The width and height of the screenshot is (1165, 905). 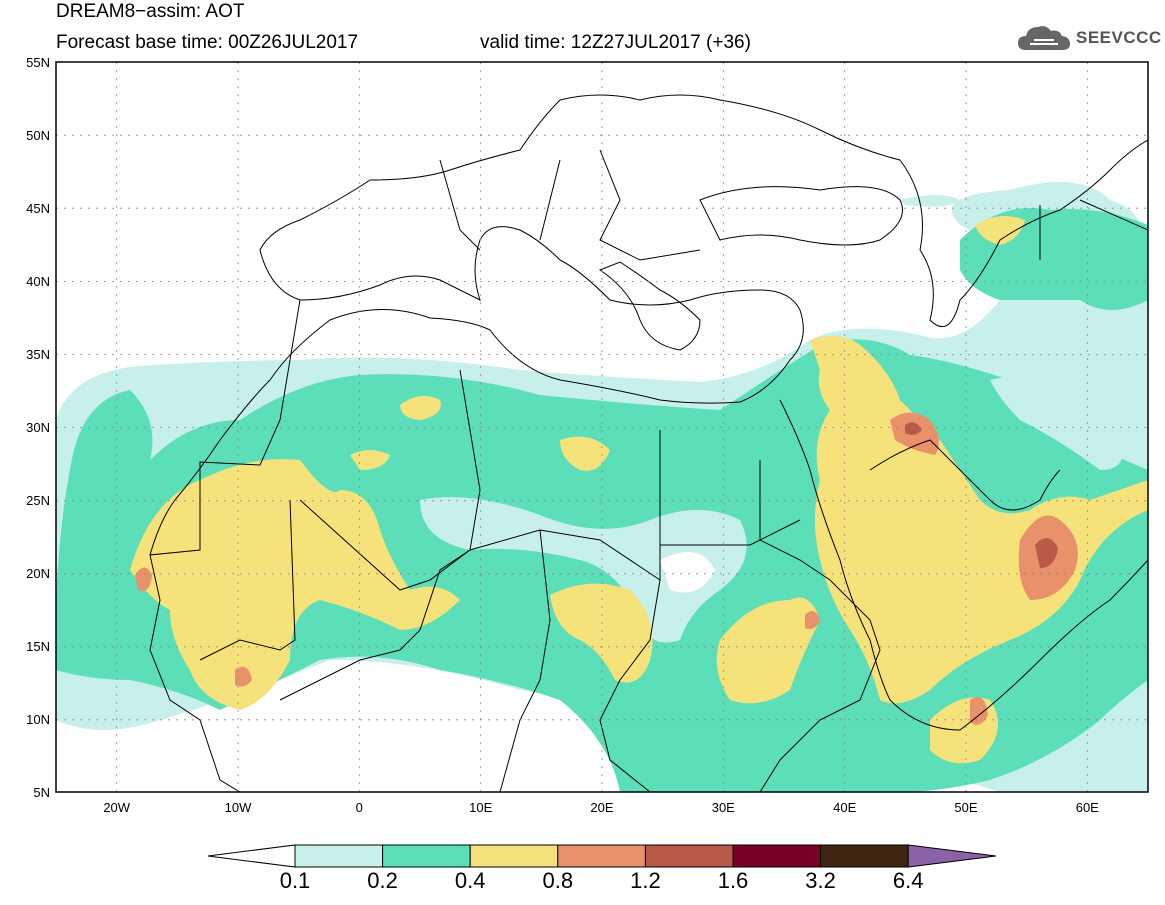 What do you see at coordinates (470, 880) in the screenshot?
I see `colorbar-label: 0.4` at bounding box center [470, 880].